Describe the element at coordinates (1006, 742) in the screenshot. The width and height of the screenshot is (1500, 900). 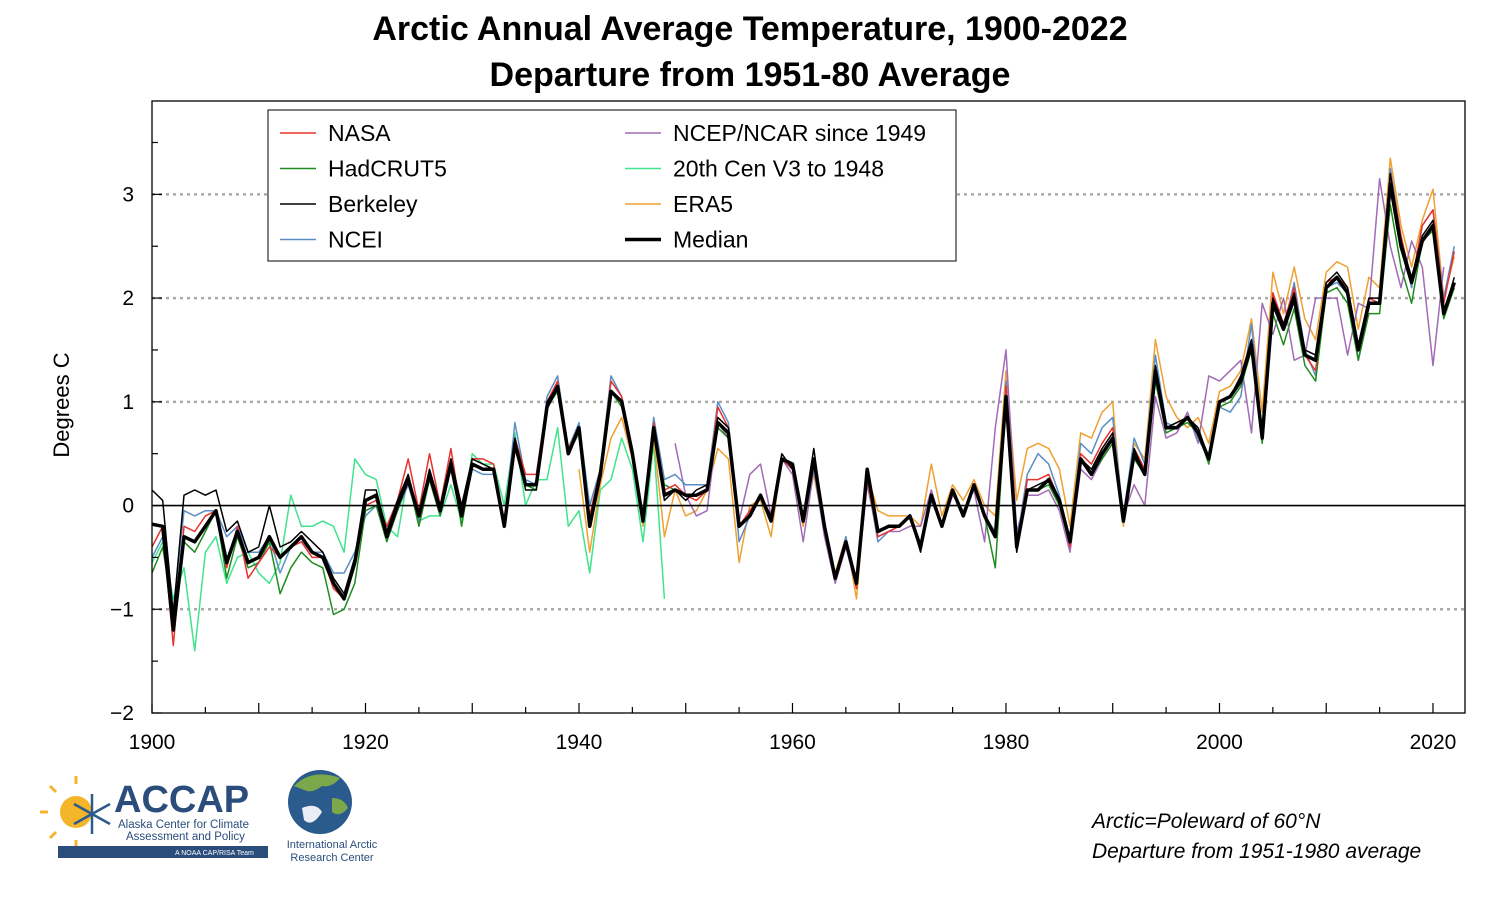
I see `x-tick-label: 1980` at that location.